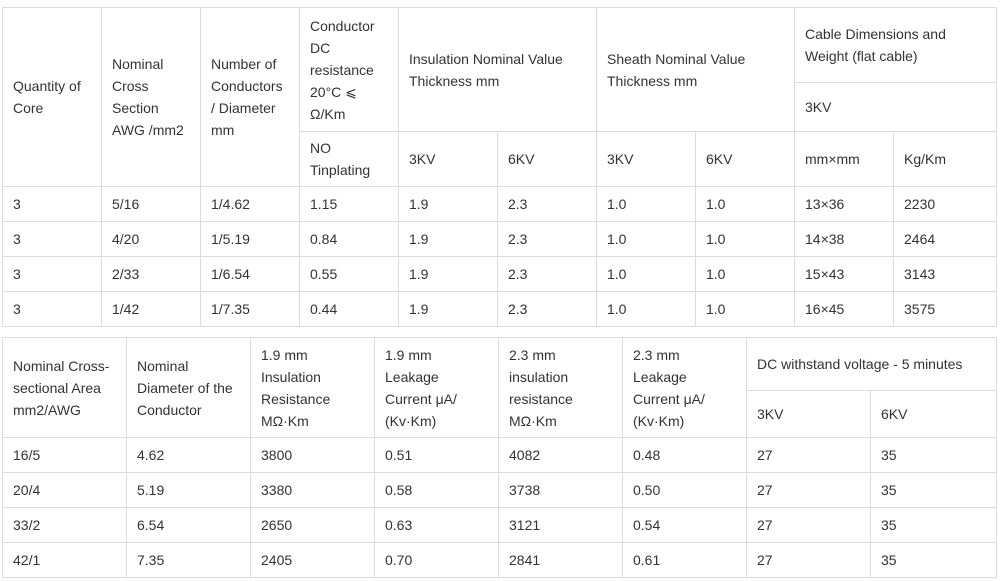 The height and width of the screenshot is (581, 1000). Describe the element at coordinates (349, 159) in the screenshot. I see `header-no-tinplating: NO Tinplating` at that location.